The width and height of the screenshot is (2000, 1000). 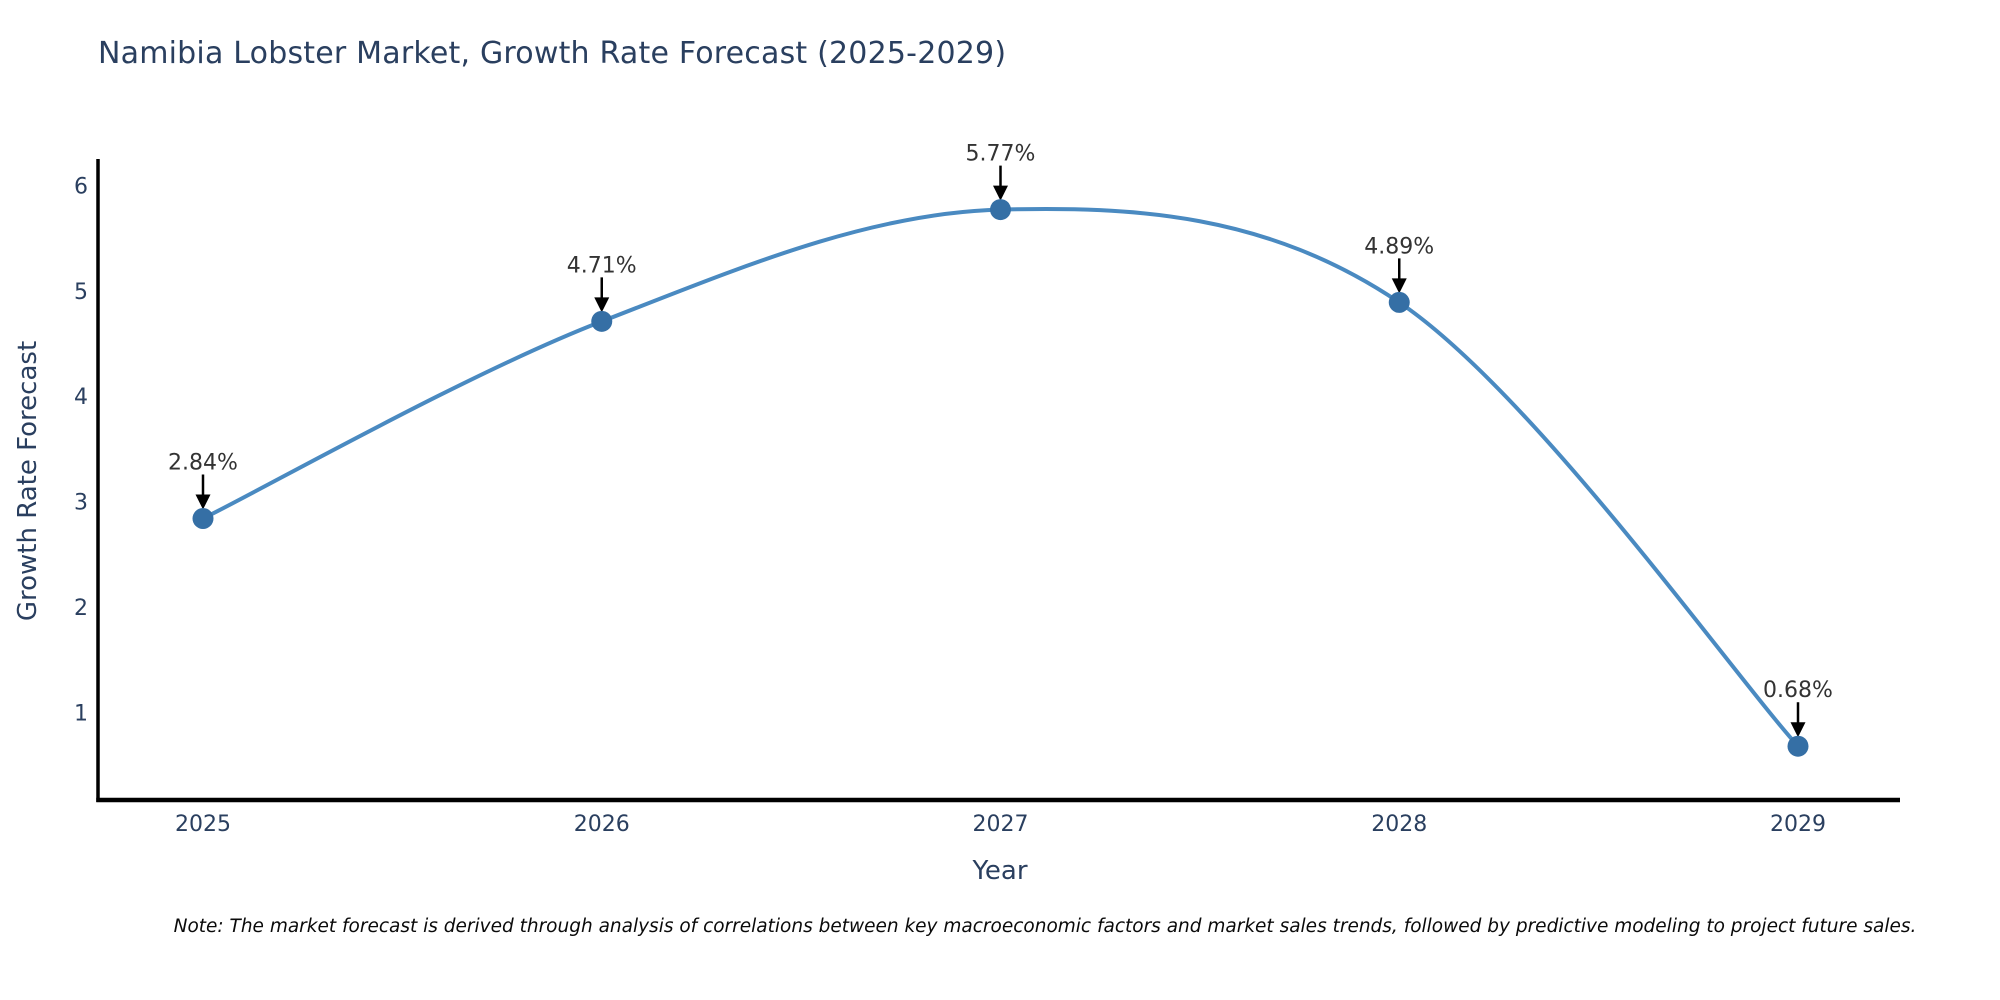 What do you see at coordinates (81, 292) in the screenshot?
I see `y-tick-label: 5` at bounding box center [81, 292].